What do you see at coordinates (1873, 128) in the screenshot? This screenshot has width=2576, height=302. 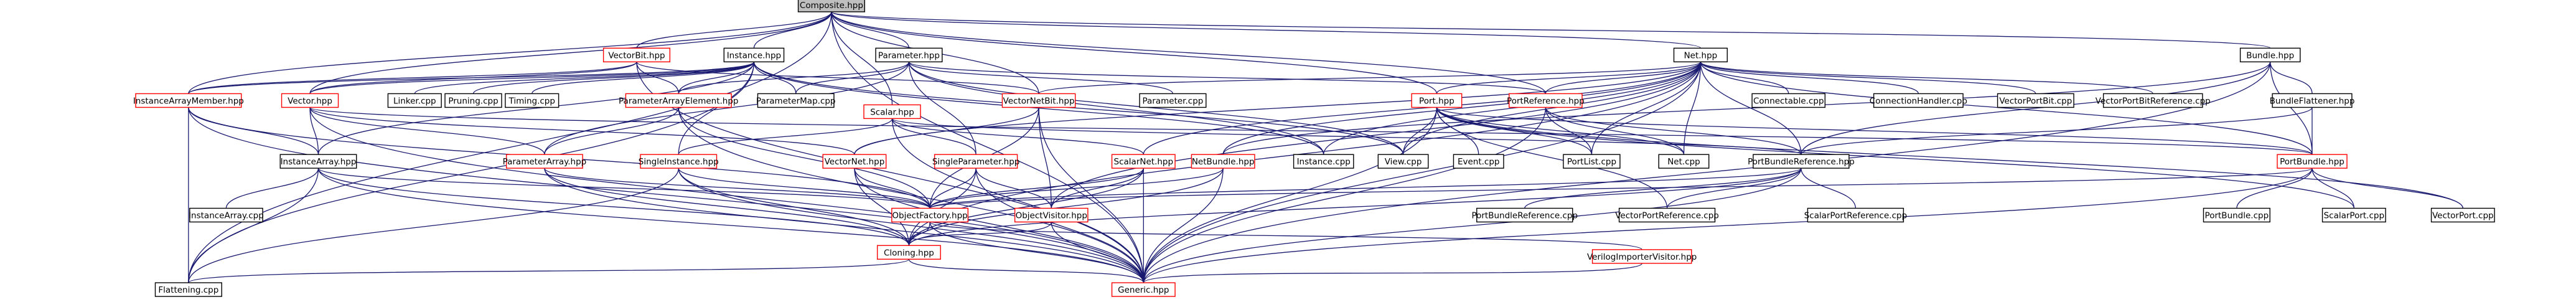 I see `edge-port-portbundle` at bounding box center [1873, 128].